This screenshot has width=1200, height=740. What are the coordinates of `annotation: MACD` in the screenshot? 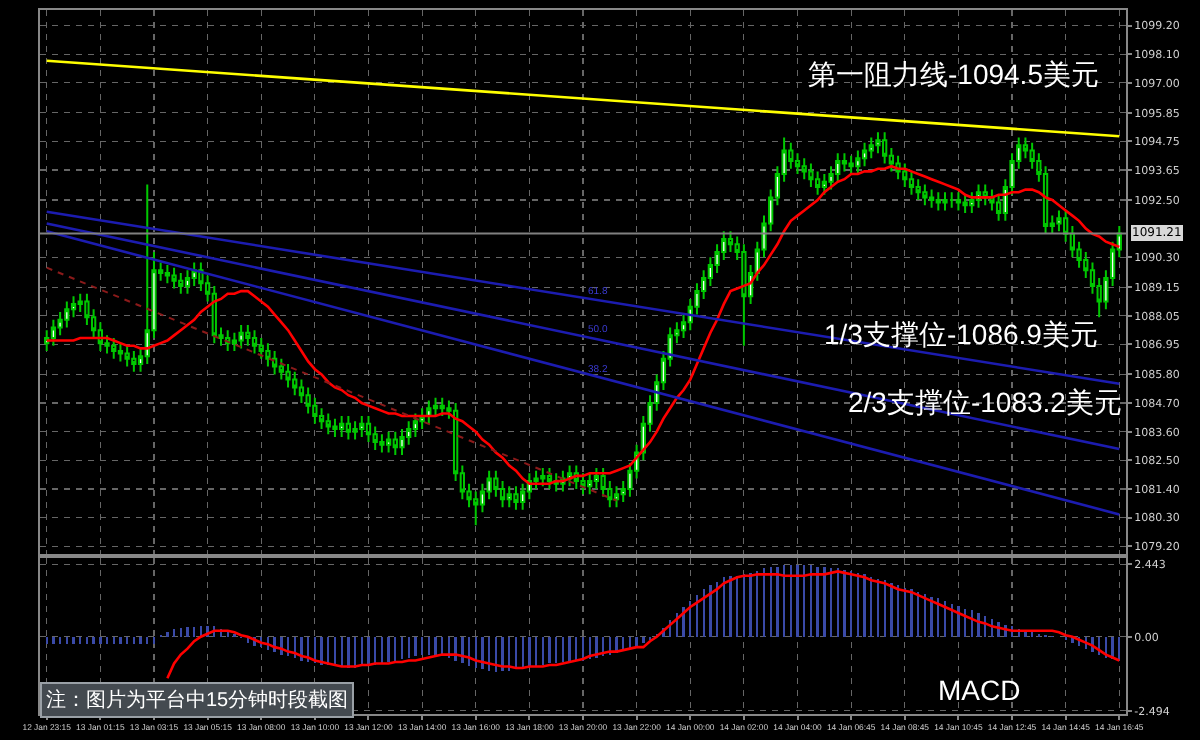 It's located at (979, 690).